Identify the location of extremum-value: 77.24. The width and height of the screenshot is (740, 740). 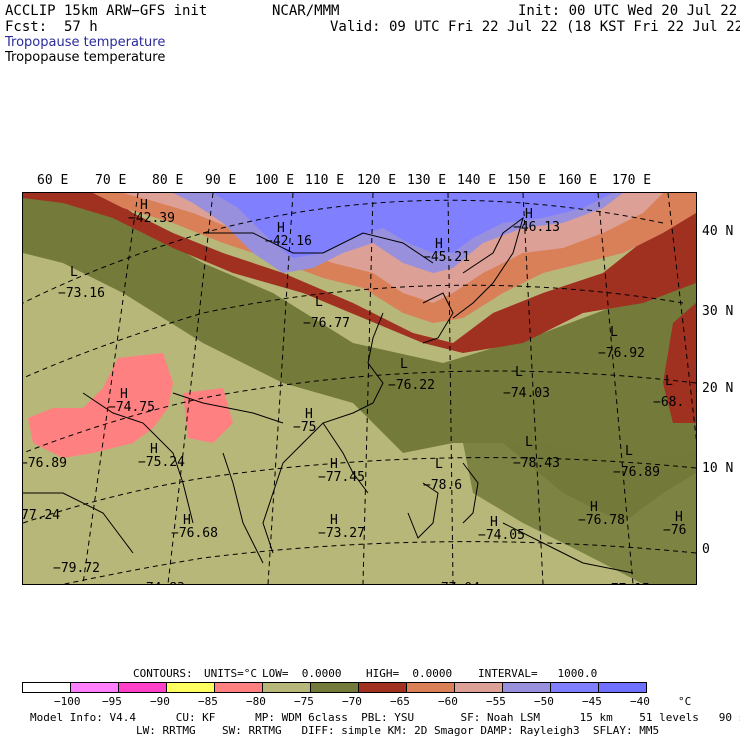
(41, 515).